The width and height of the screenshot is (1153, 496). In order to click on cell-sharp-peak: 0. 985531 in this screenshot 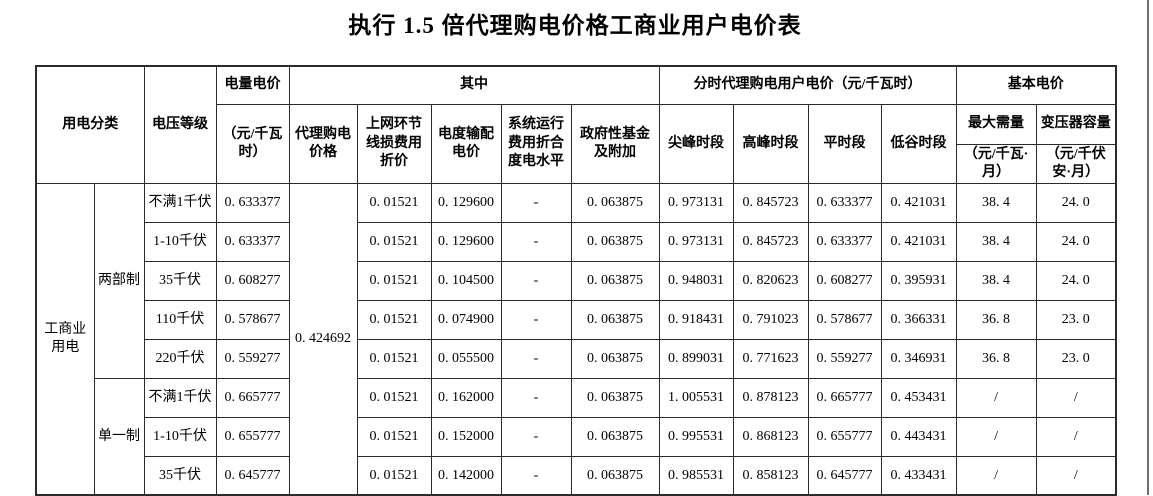, I will do `click(696, 475)`.